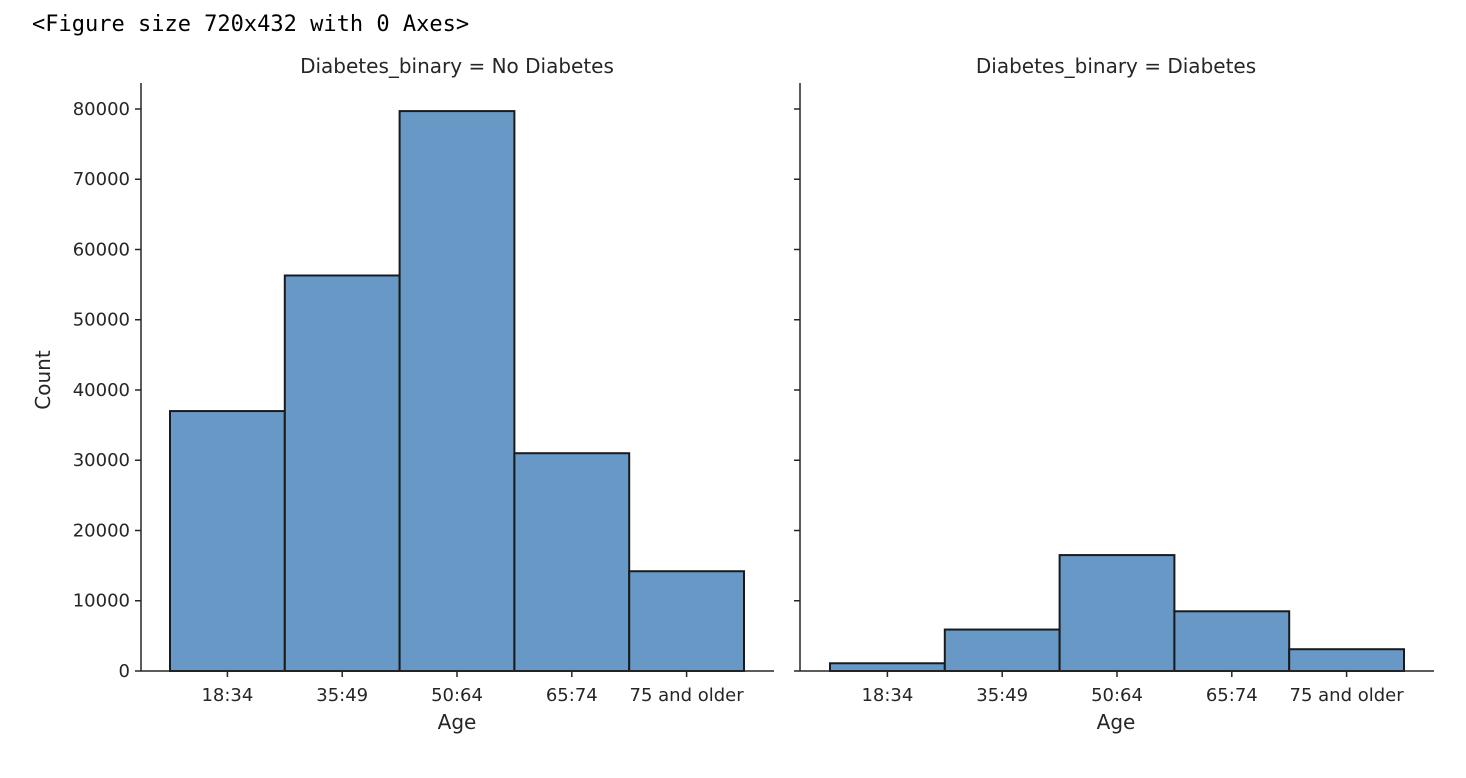 This screenshot has height=778, width=1466. What do you see at coordinates (457, 722) in the screenshot?
I see `x-axis-label-left: Age` at bounding box center [457, 722].